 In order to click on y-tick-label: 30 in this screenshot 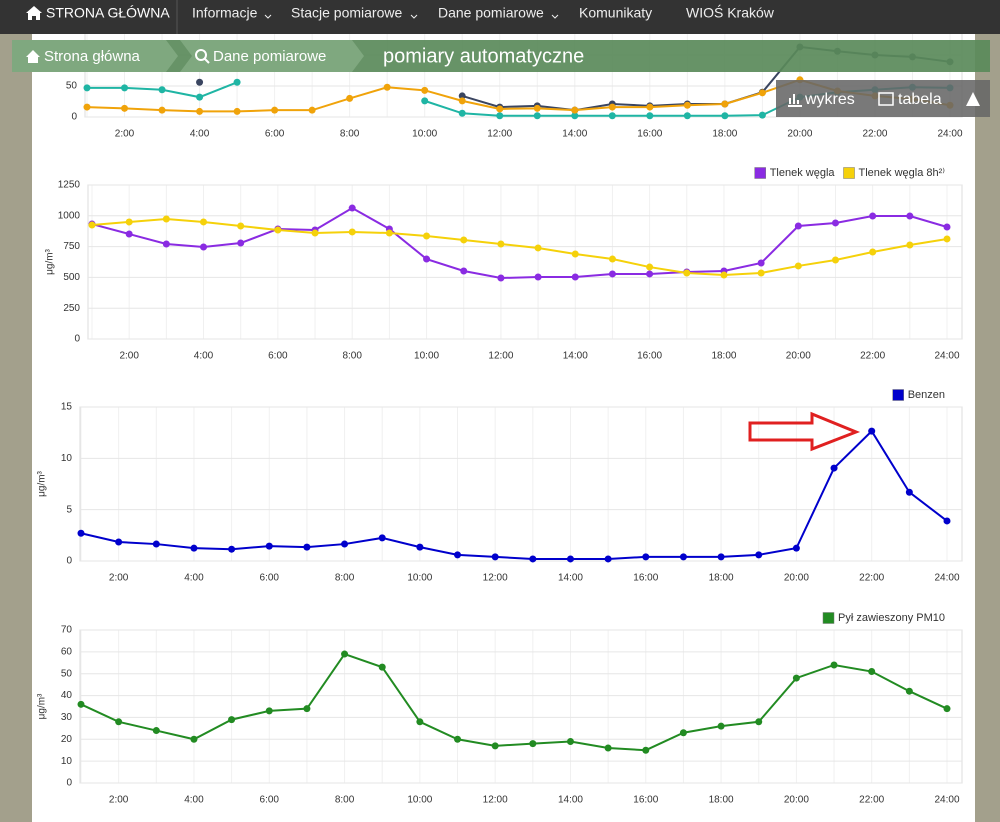, I will do `click(67, 717)`.